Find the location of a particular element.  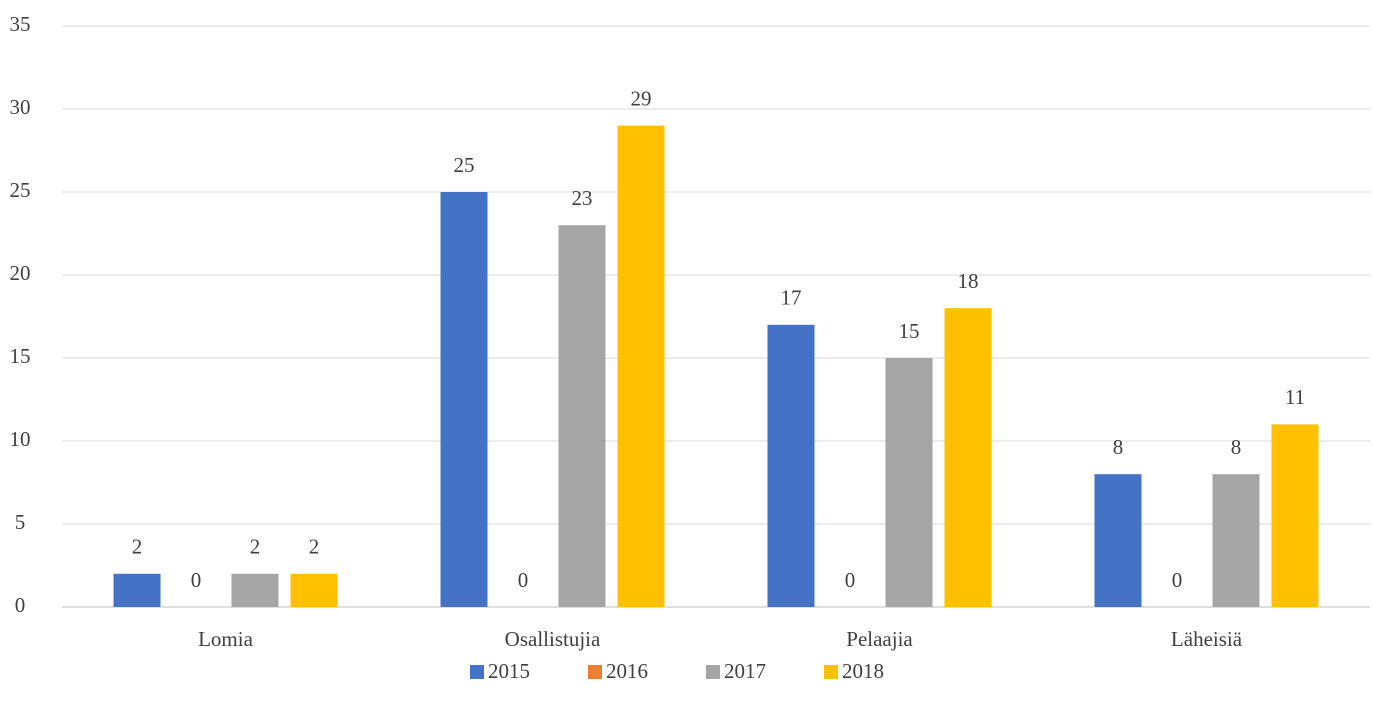

y-tick-label: 20 is located at coordinates (20, 273).